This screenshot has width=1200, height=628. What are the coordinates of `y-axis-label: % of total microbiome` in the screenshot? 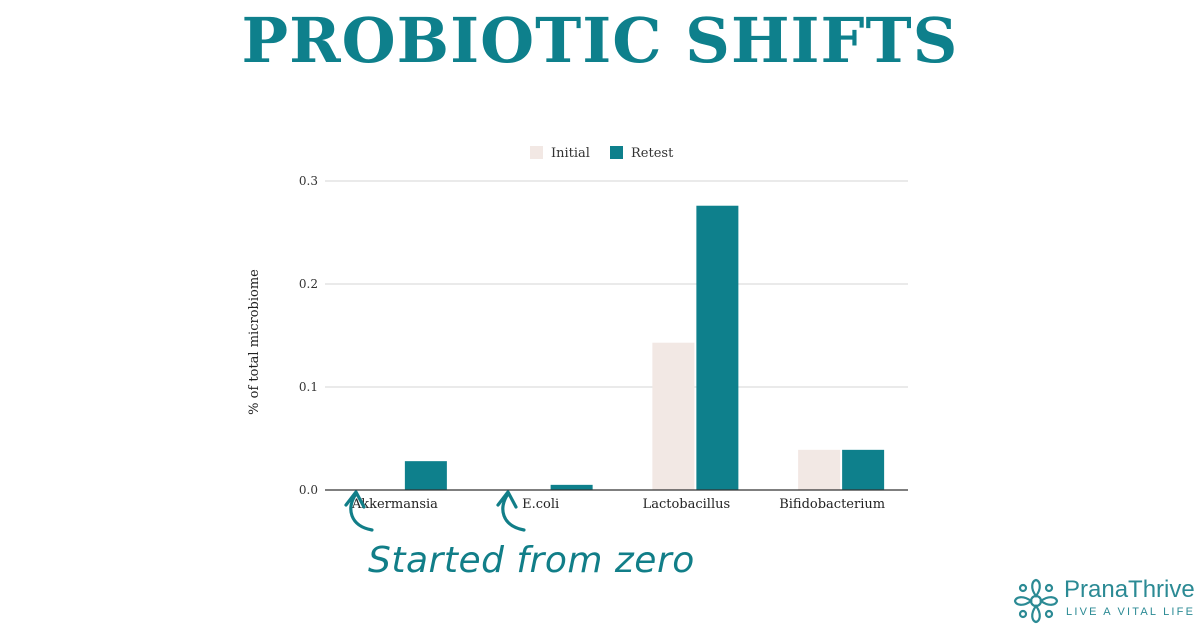 It's located at (254, 342).